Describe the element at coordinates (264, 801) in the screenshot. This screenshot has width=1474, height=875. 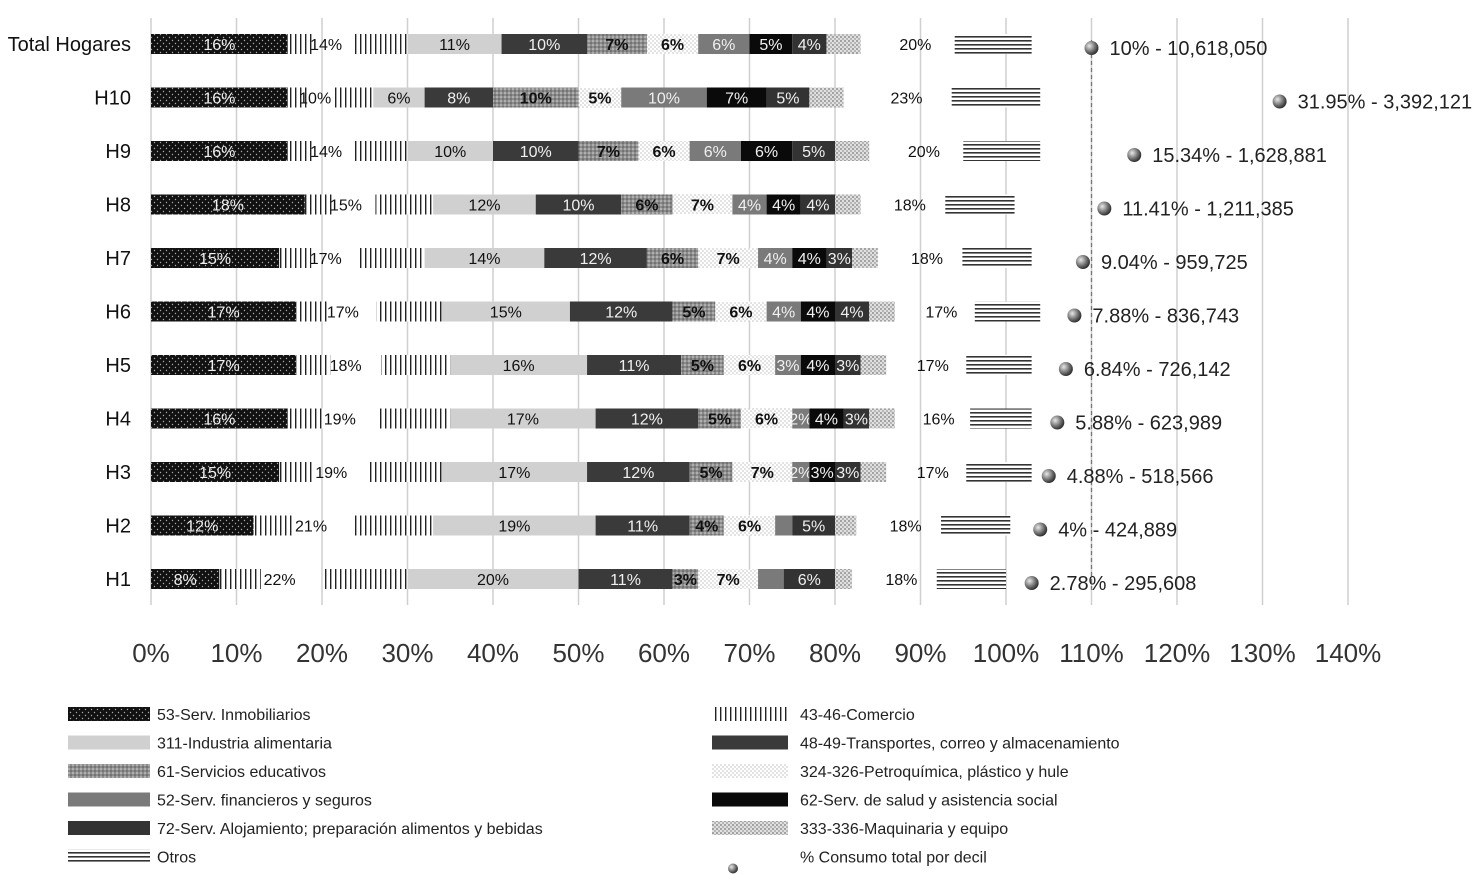
I see `legend-label: 52-Serv. financieros y seguros` at that location.